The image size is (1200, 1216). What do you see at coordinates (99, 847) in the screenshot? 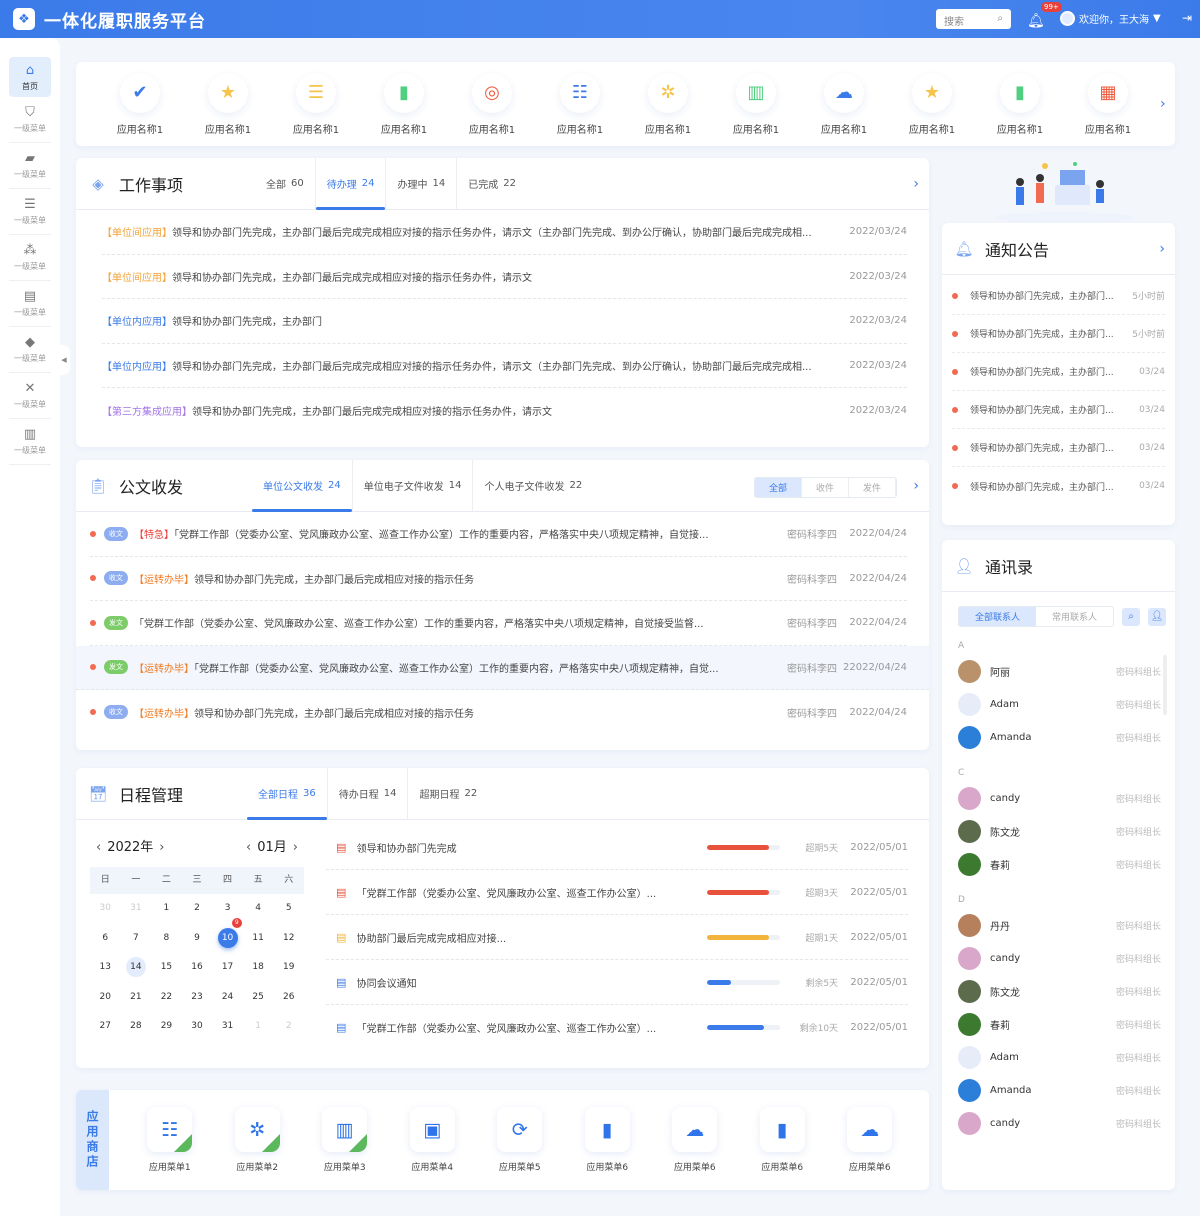
I see `prev-year-button: ‹` at bounding box center [99, 847].